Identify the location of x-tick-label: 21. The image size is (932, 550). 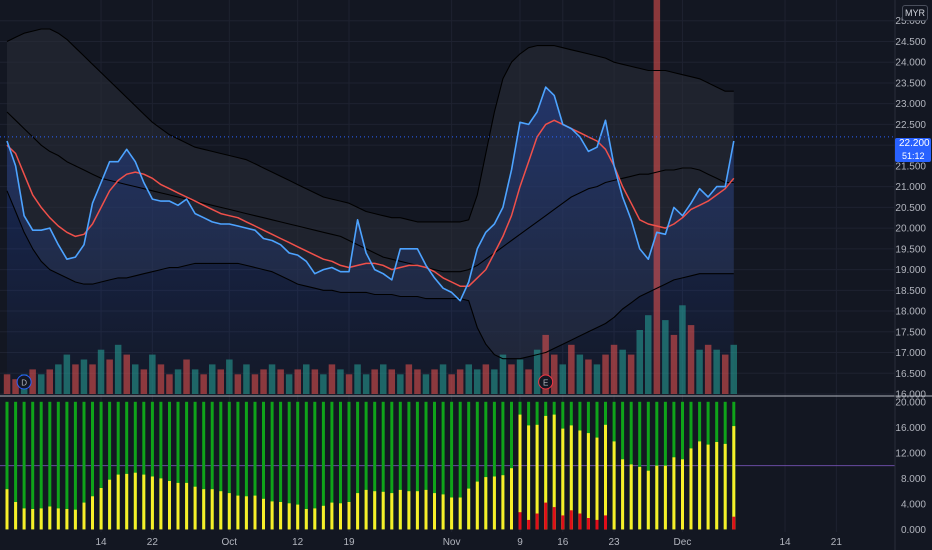
(837, 542).